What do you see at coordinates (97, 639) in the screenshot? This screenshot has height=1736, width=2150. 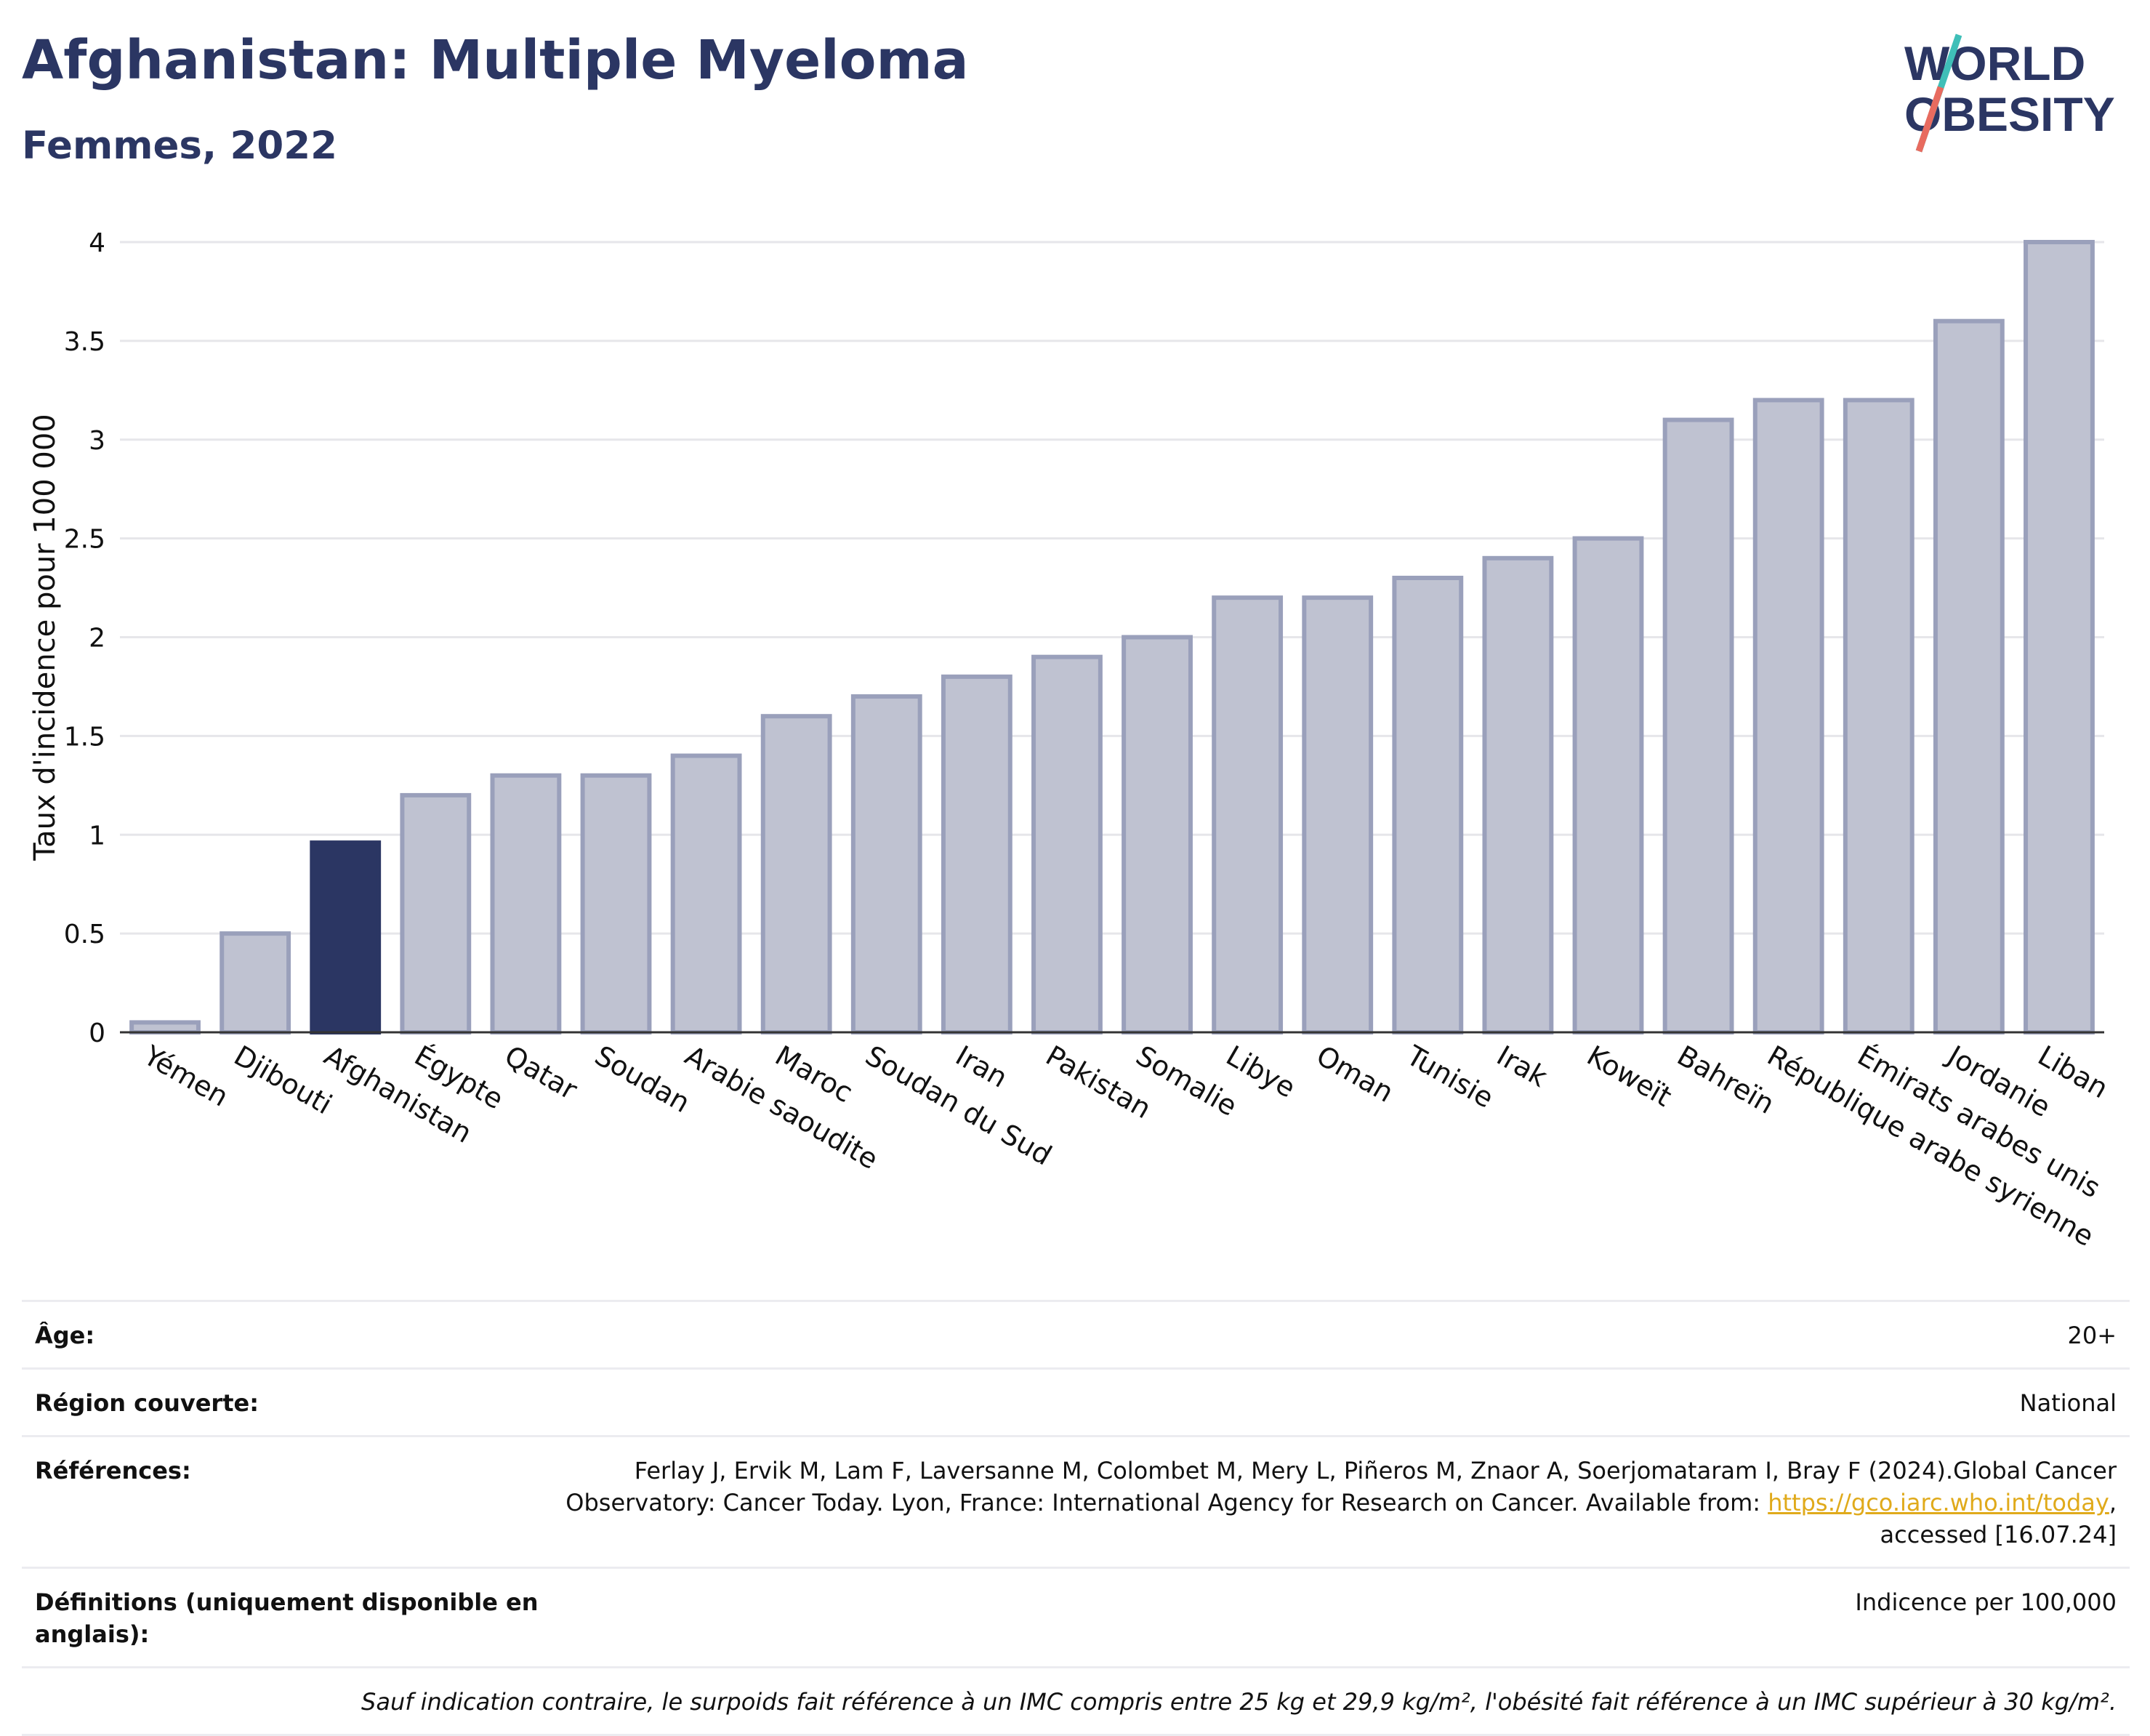 I see `y-tick-label: 2` at bounding box center [97, 639].